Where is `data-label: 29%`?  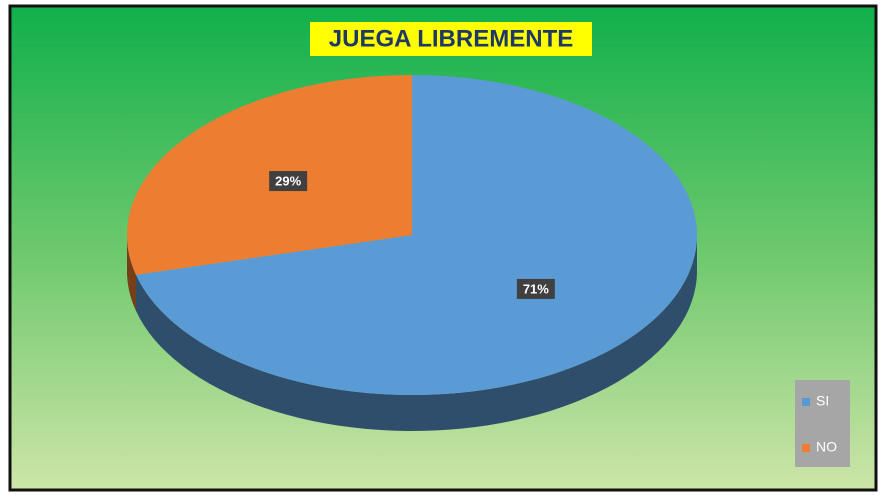
data-label: 29% is located at coordinates (288, 181).